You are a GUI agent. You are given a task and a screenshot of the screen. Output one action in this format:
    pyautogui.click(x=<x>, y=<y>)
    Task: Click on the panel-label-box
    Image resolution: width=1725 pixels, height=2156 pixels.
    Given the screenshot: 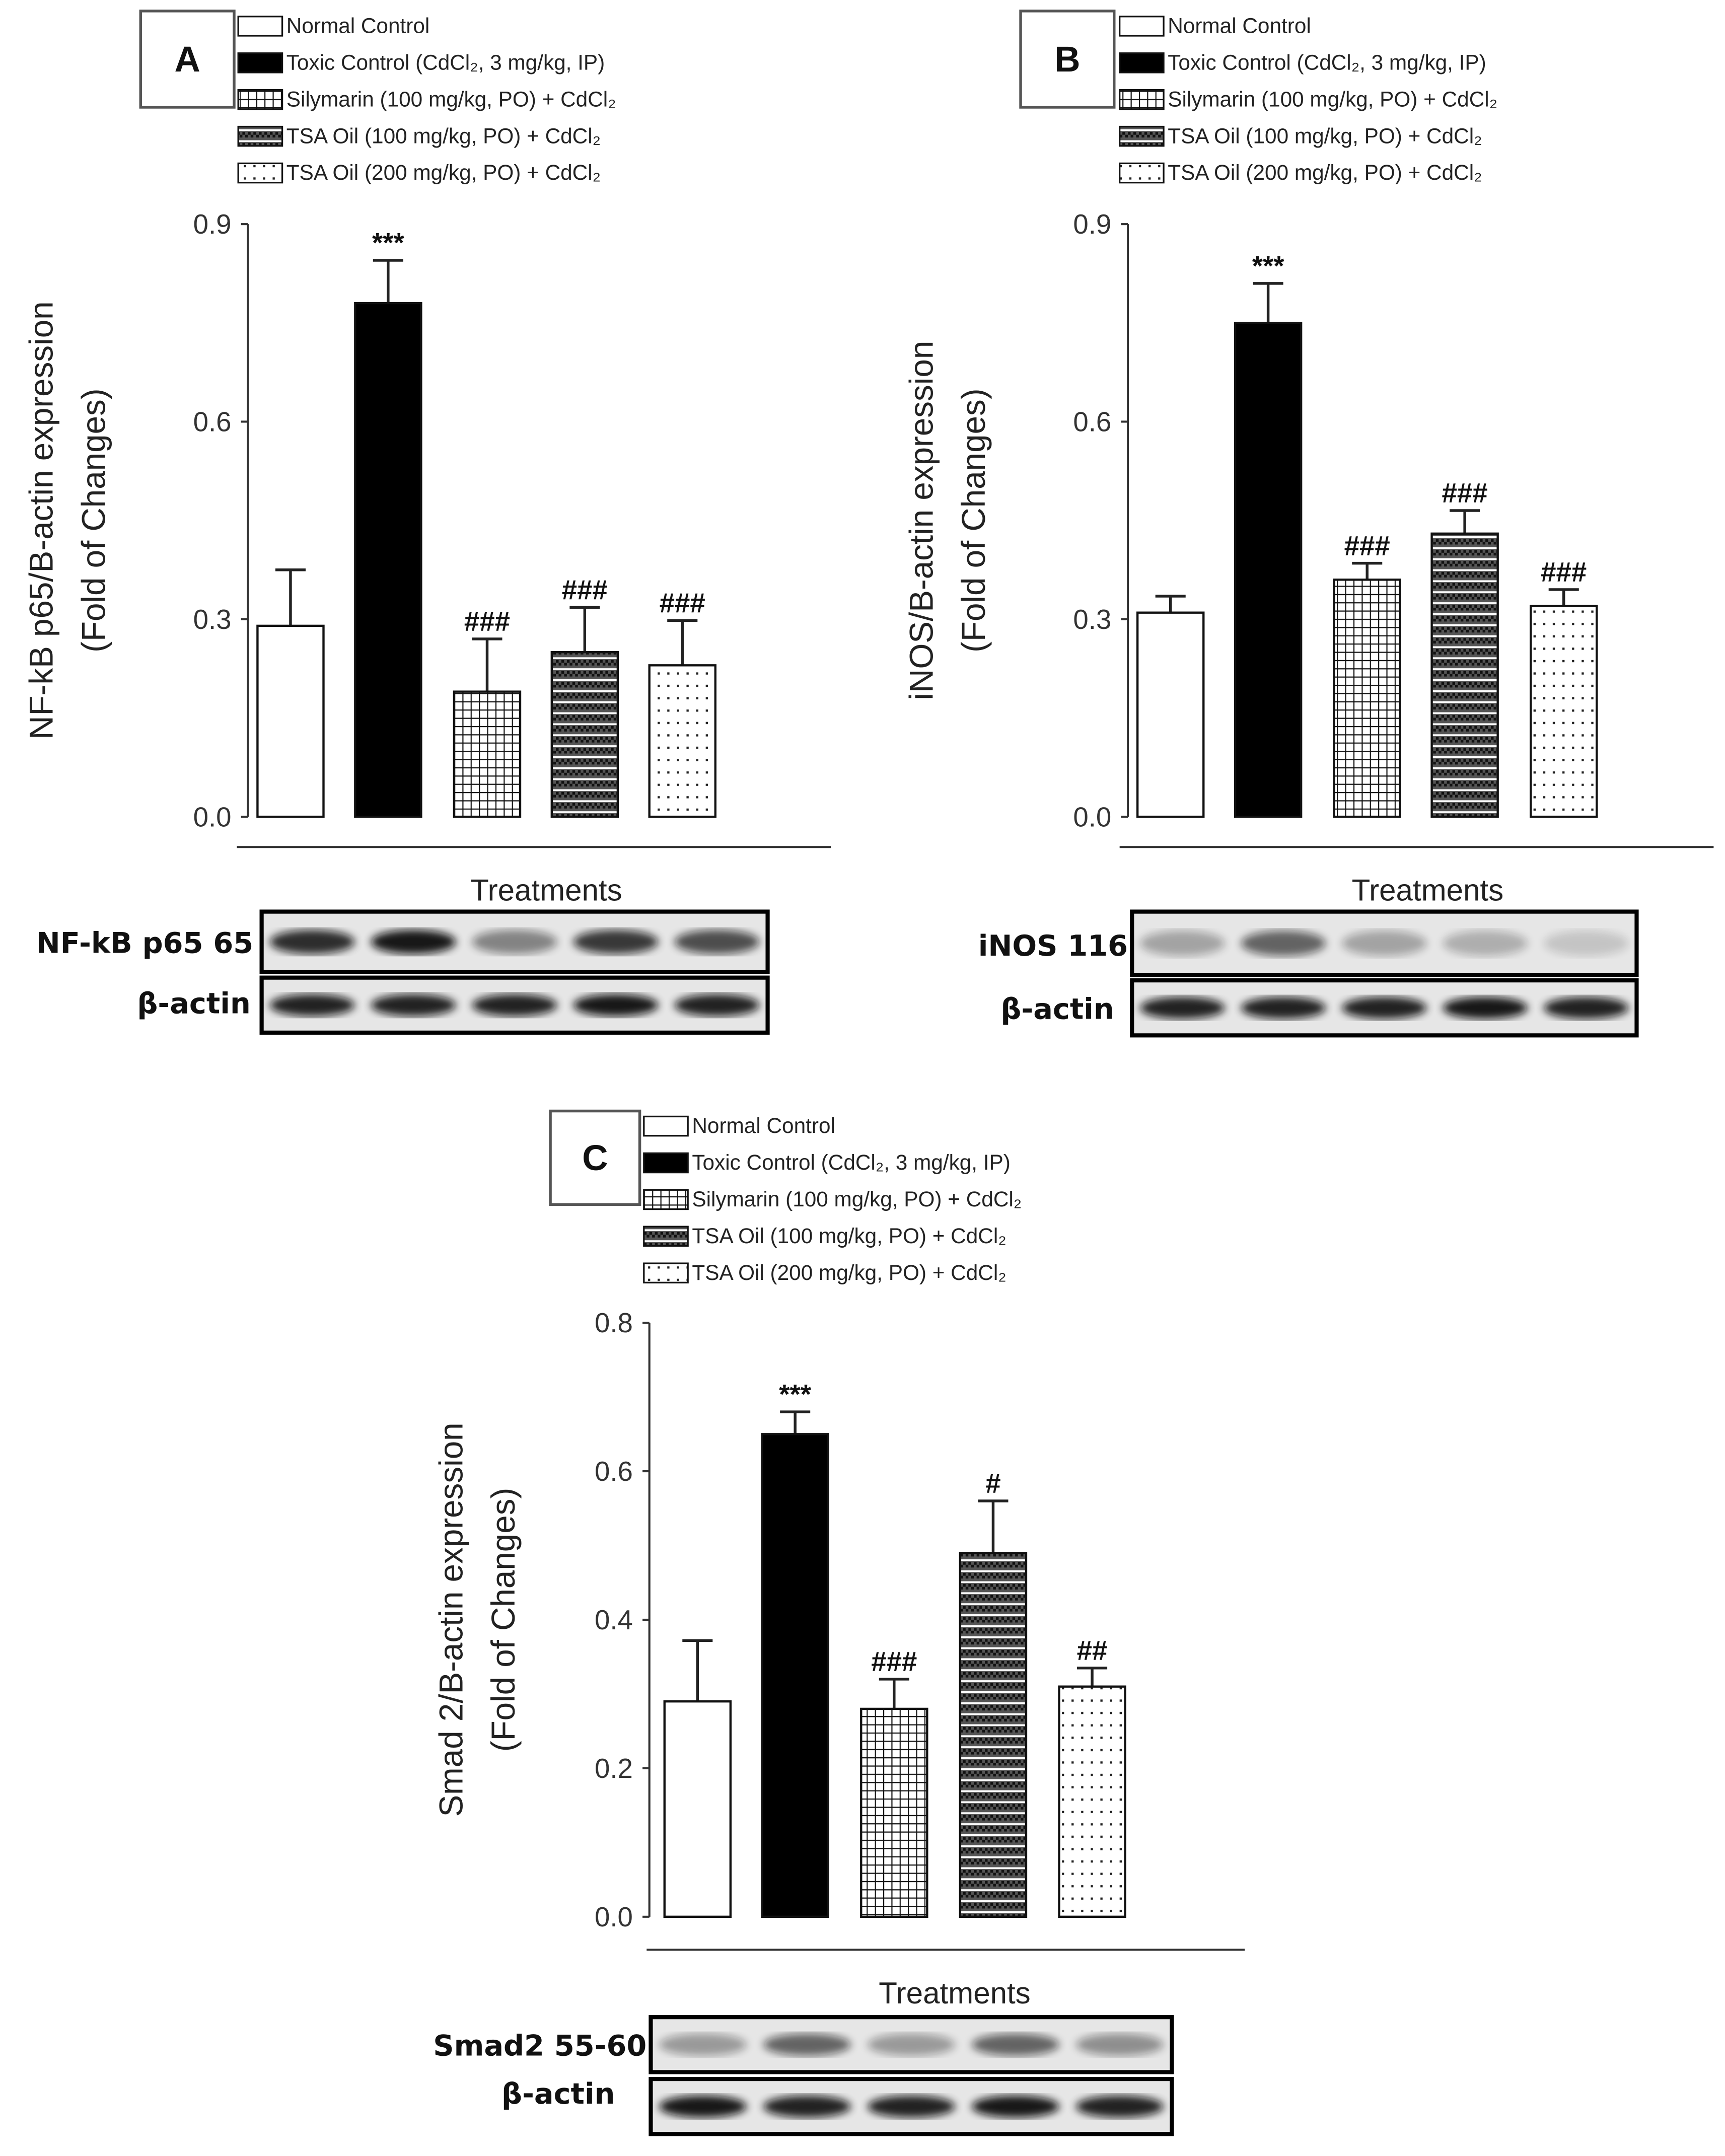 What is the action you would take?
    pyautogui.click(x=187, y=59)
    